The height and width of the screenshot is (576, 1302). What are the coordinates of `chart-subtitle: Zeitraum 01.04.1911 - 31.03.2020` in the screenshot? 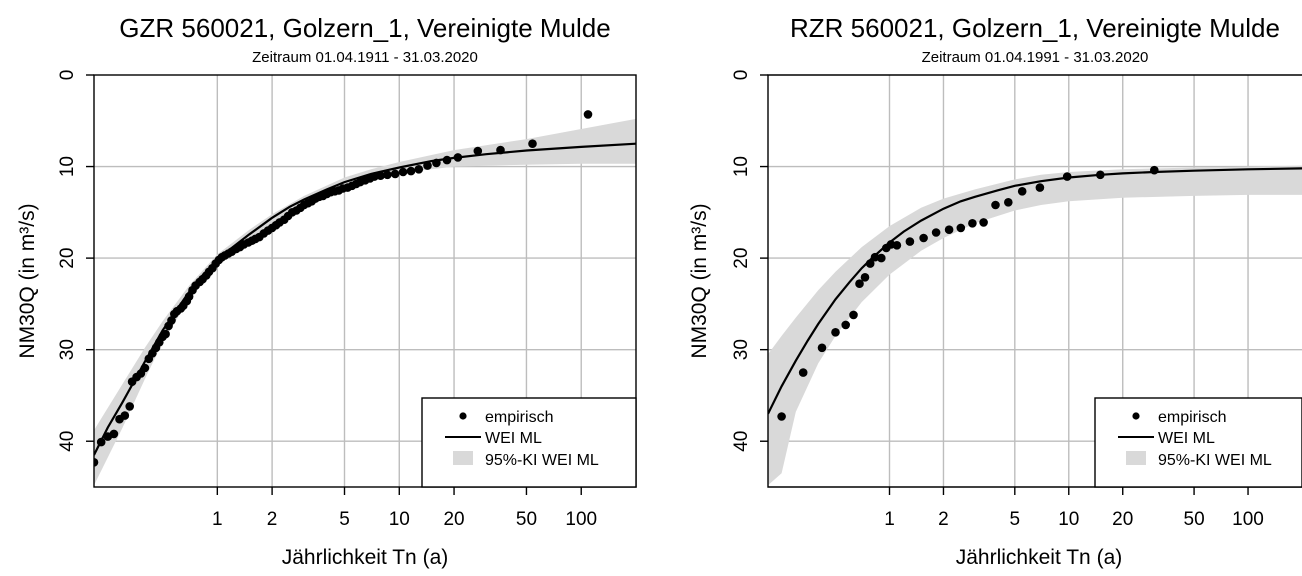 It's located at (365, 57).